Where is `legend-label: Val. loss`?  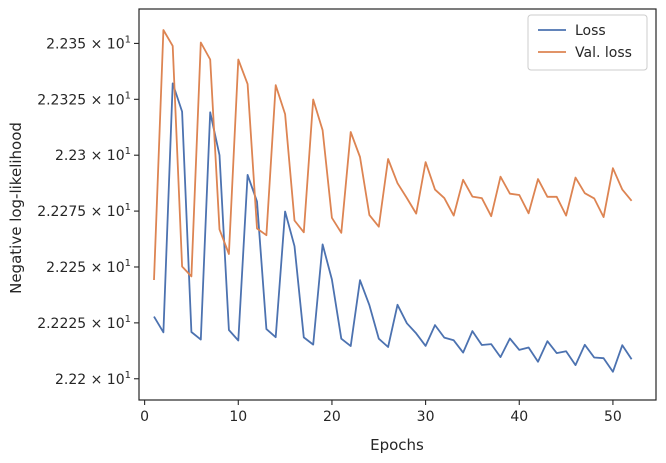 legend-label: Val. loss is located at coordinates (603, 53).